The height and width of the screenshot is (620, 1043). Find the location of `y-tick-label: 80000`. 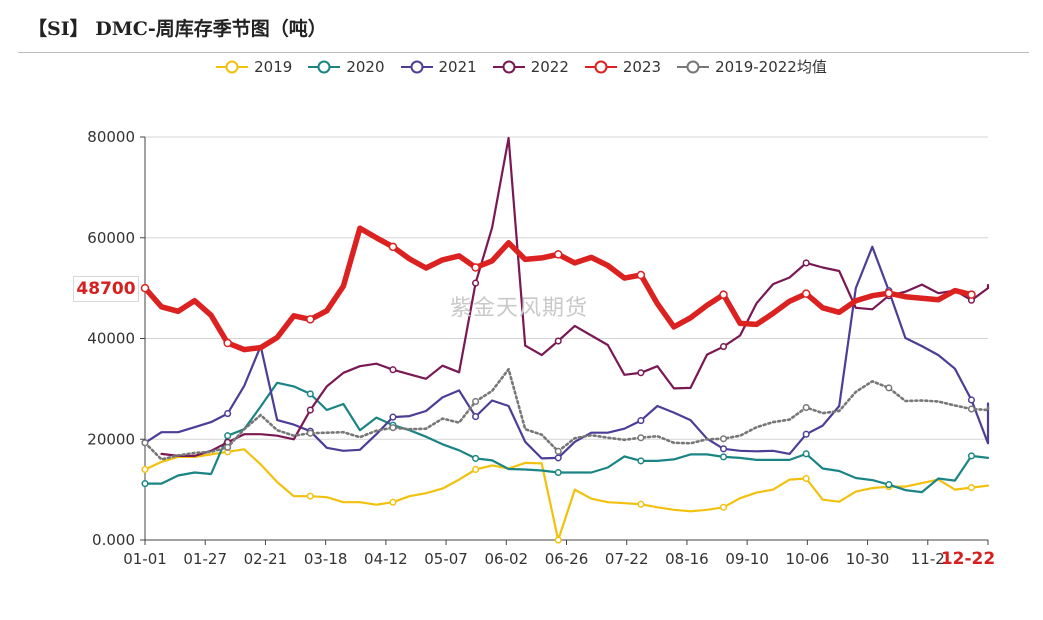

y-tick-label: 80000 is located at coordinates (111, 137).